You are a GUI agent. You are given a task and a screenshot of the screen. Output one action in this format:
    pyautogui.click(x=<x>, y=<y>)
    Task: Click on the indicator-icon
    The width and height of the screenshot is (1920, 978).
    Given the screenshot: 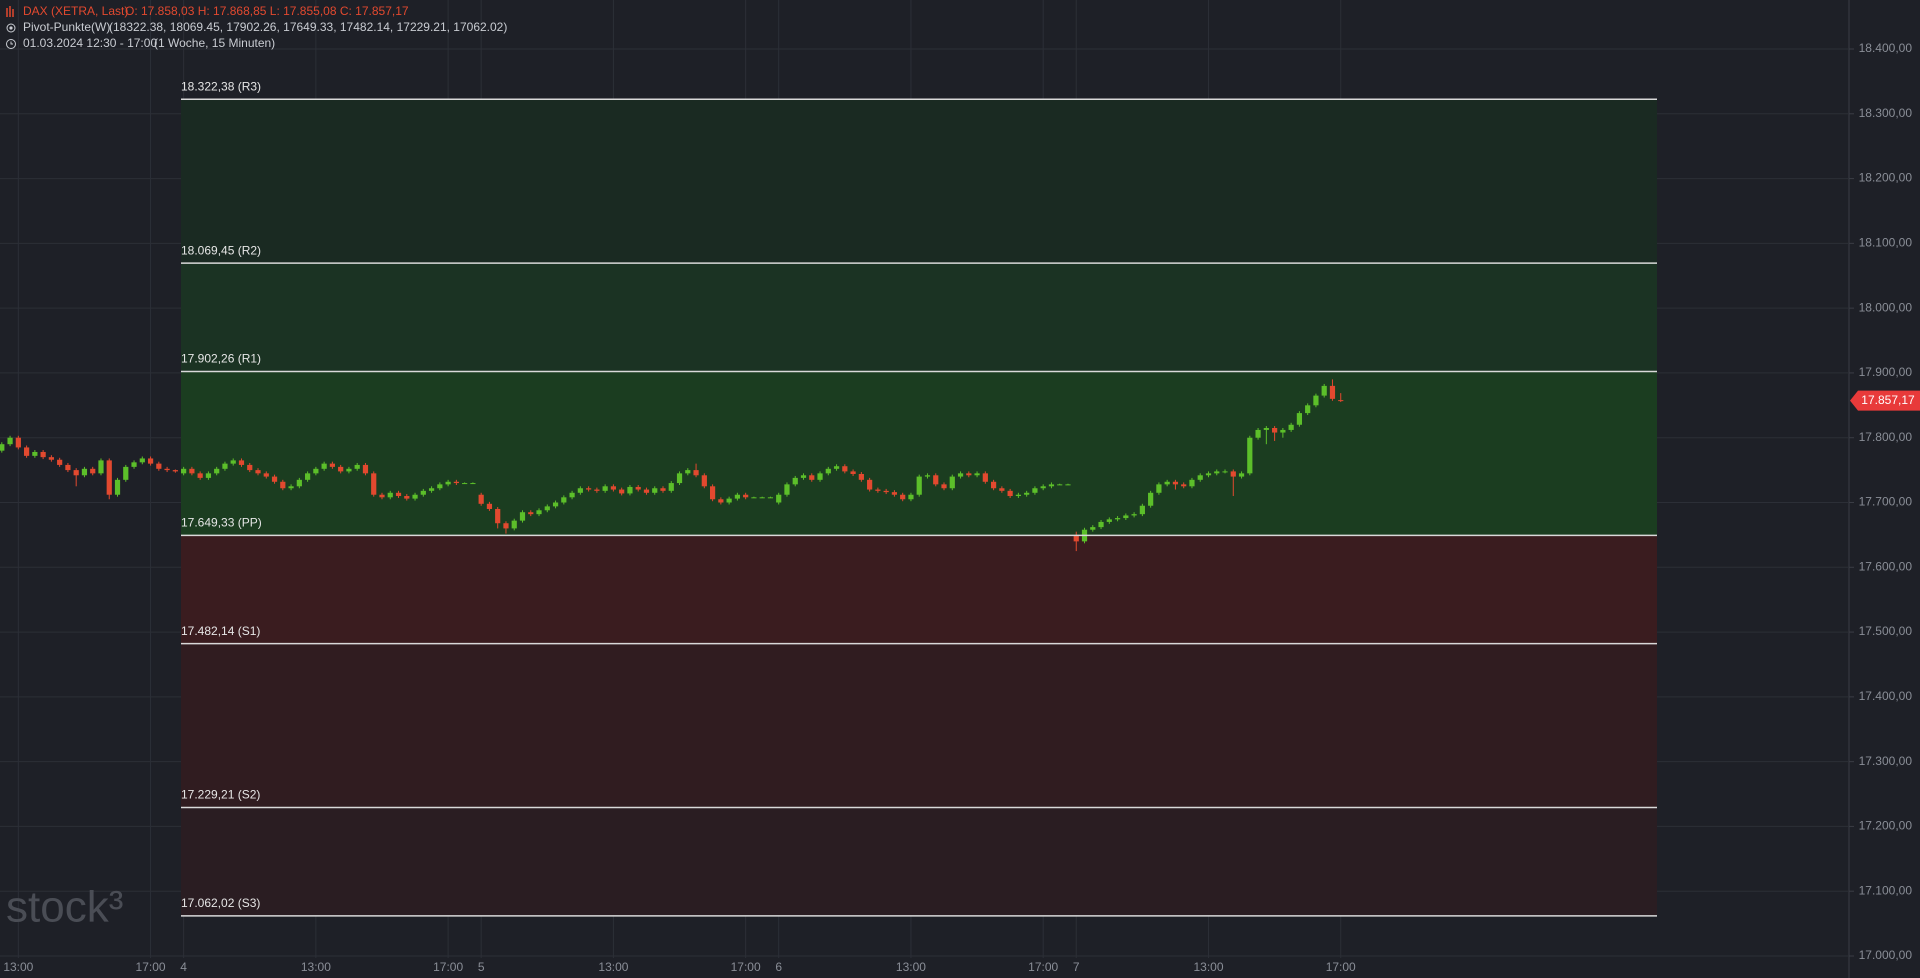 What is the action you would take?
    pyautogui.click(x=11, y=28)
    